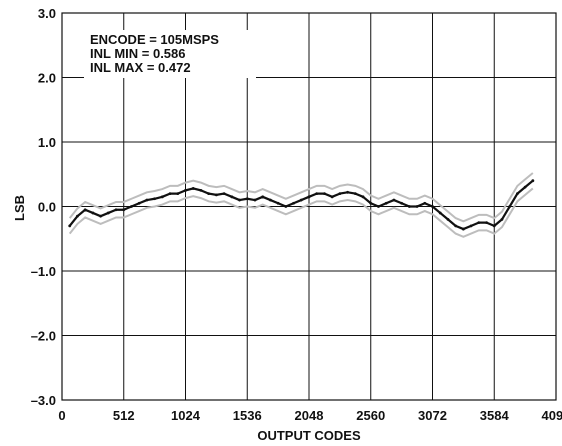  What do you see at coordinates (19, 208) in the screenshot?
I see `y-axis-title: LSB` at bounding box center [19, 208].